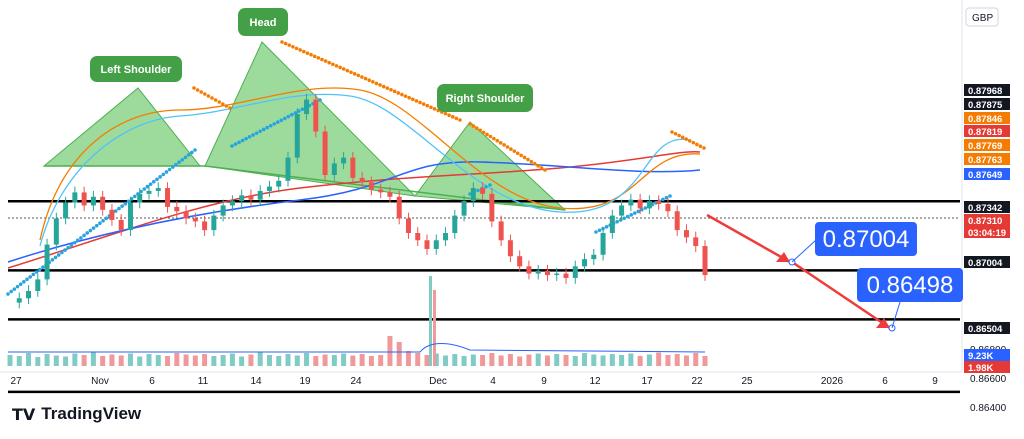 Image resolution: width=1024 pixels, height=439 pixels. Describe the element at coordinates (982, 17) in the screenshot. I see `currency-button` at that location.